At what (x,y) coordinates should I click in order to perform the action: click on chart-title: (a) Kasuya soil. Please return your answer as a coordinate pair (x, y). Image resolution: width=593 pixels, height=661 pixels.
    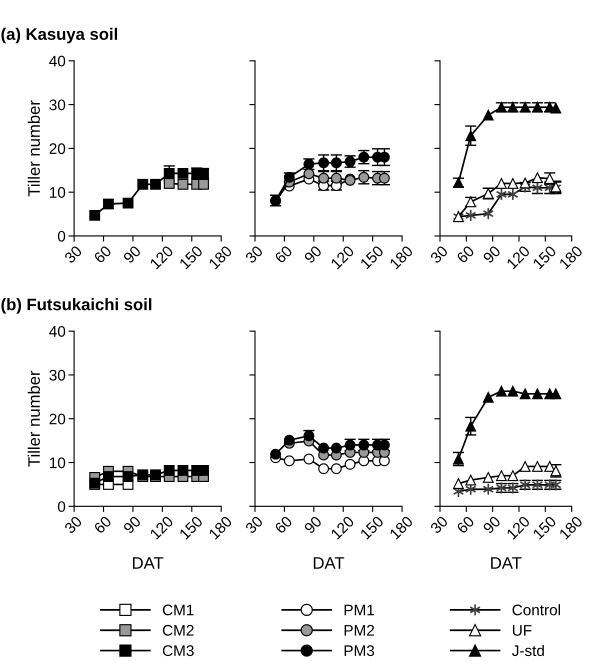
    Looking at the image, I should click on (59, 36).